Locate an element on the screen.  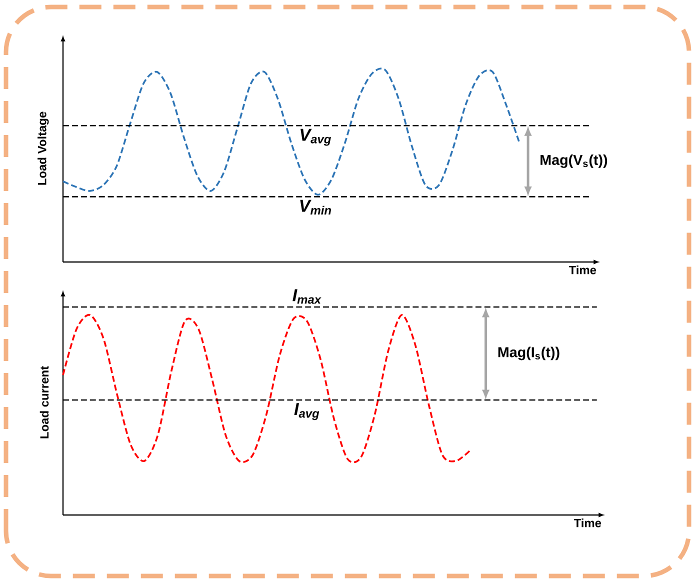
y-axis-title: Load Voltage is located at coordinates (43, 148).